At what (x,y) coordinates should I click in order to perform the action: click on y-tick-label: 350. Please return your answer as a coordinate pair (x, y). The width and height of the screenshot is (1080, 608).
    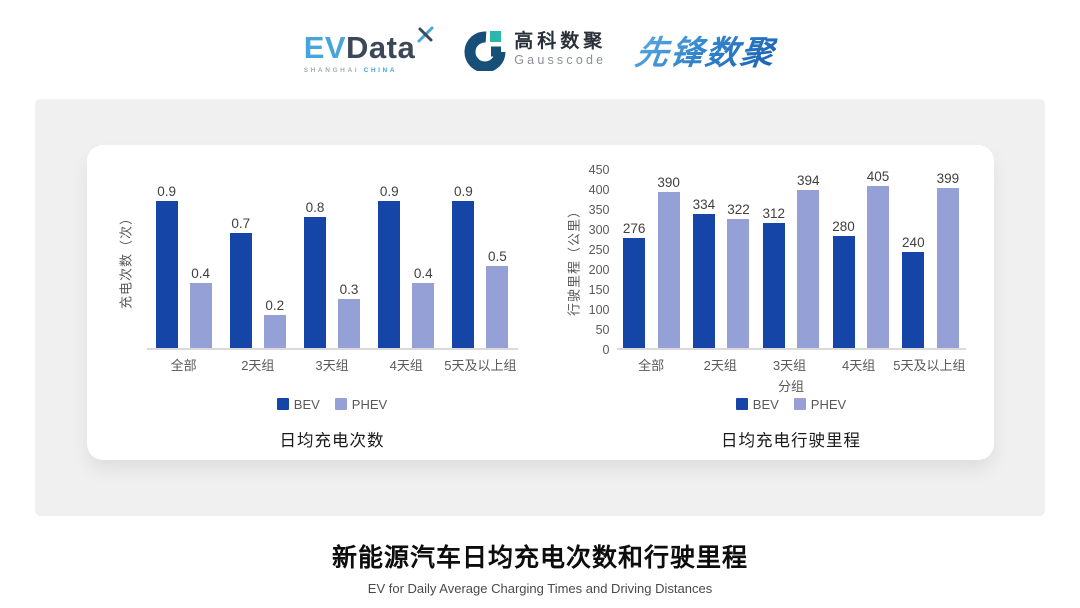
    Looking at the image, I should click on (599, 210).